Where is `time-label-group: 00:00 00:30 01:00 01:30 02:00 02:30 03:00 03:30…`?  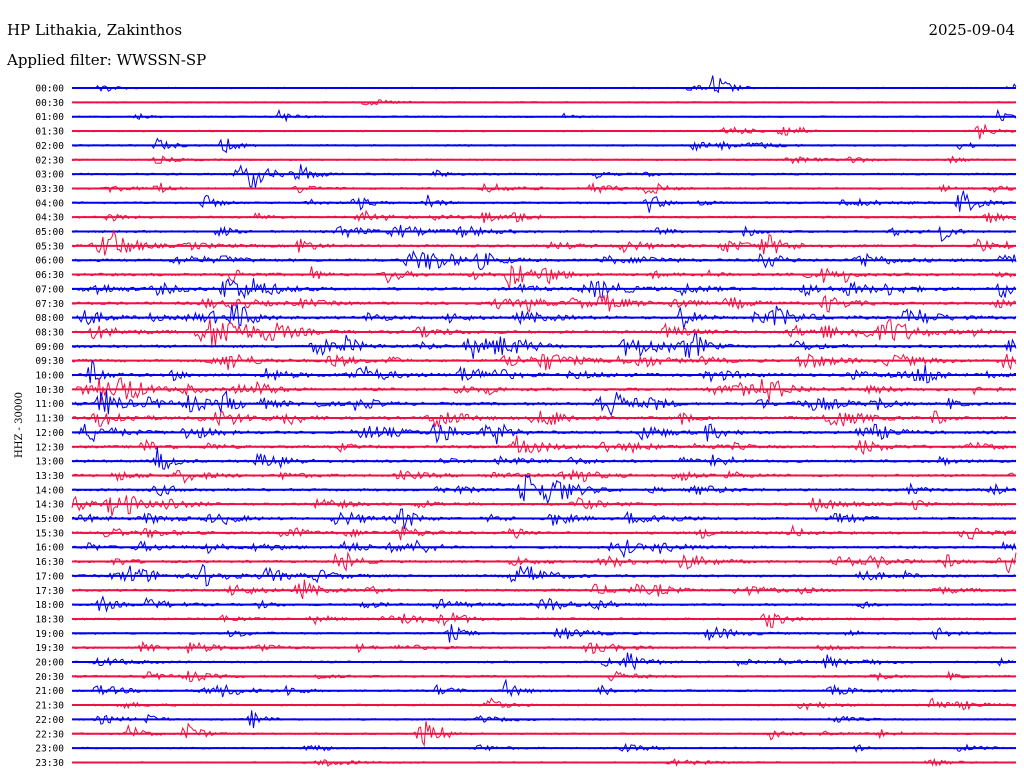
time-label-group: 00:00 00:30 01:00 01:30 02:00 02:30 03:00 03:30… is located at coordinates (49, 426).